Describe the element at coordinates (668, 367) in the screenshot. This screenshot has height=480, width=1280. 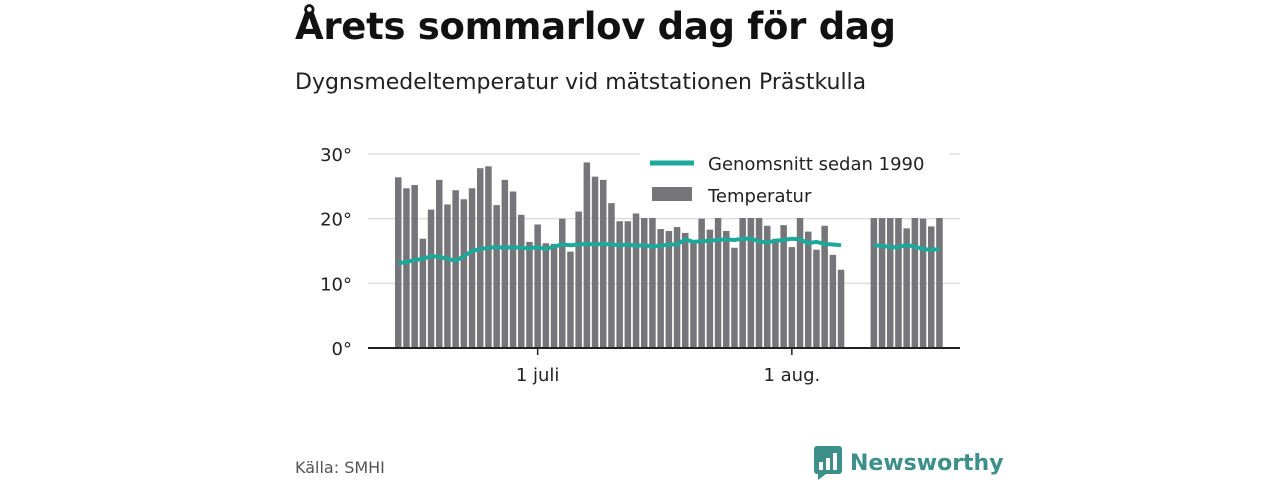
I see `x-axis-ticks: 1 juli 1 aug.` at that location.